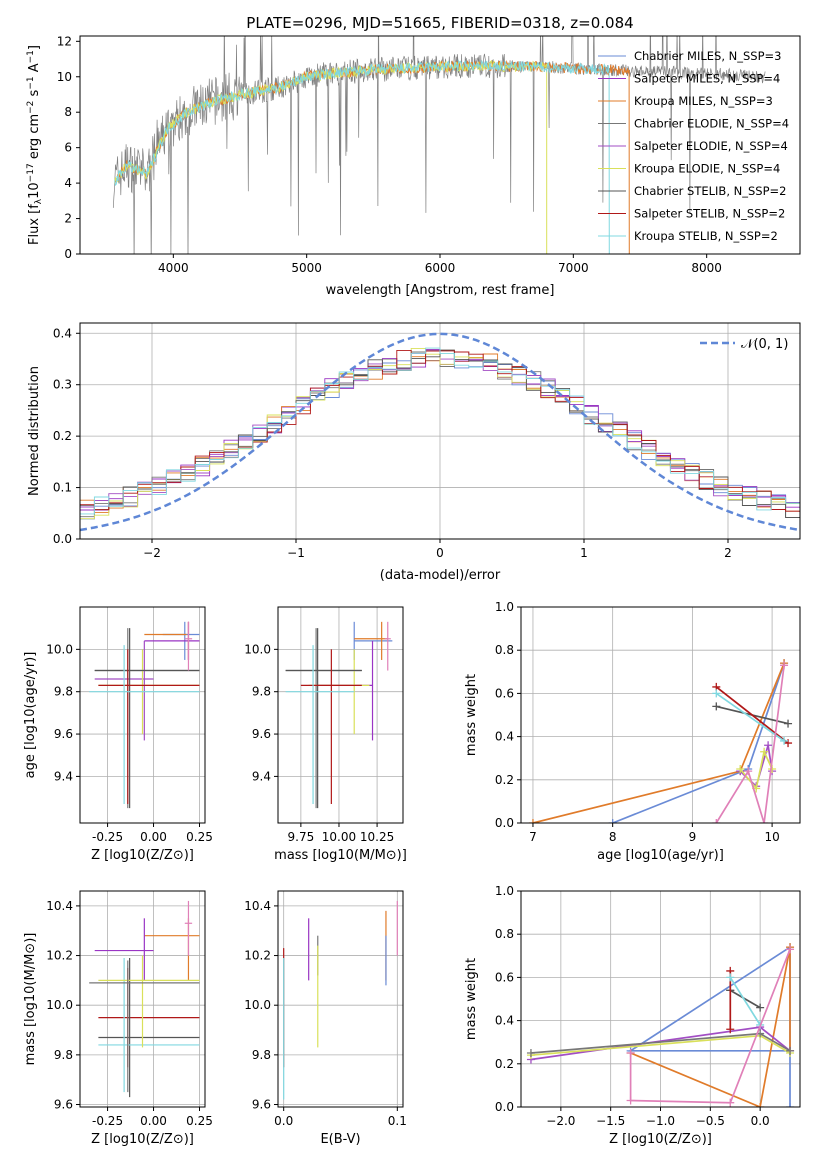 The height and width of the screenshot is (1170, 819). I want to click on spectrum-data-line, so click(439, 145).